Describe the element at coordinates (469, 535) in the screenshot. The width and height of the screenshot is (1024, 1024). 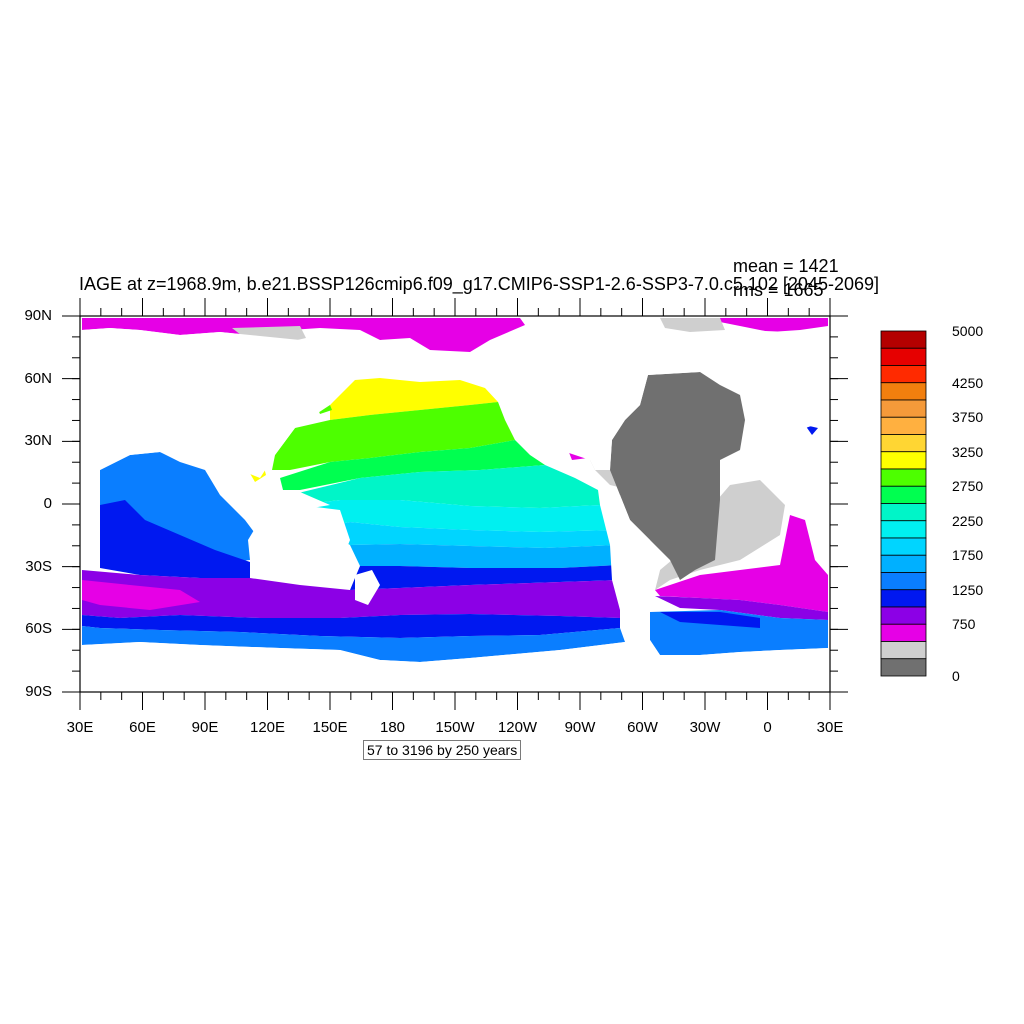
I see `pacific-skyblue` at that location.